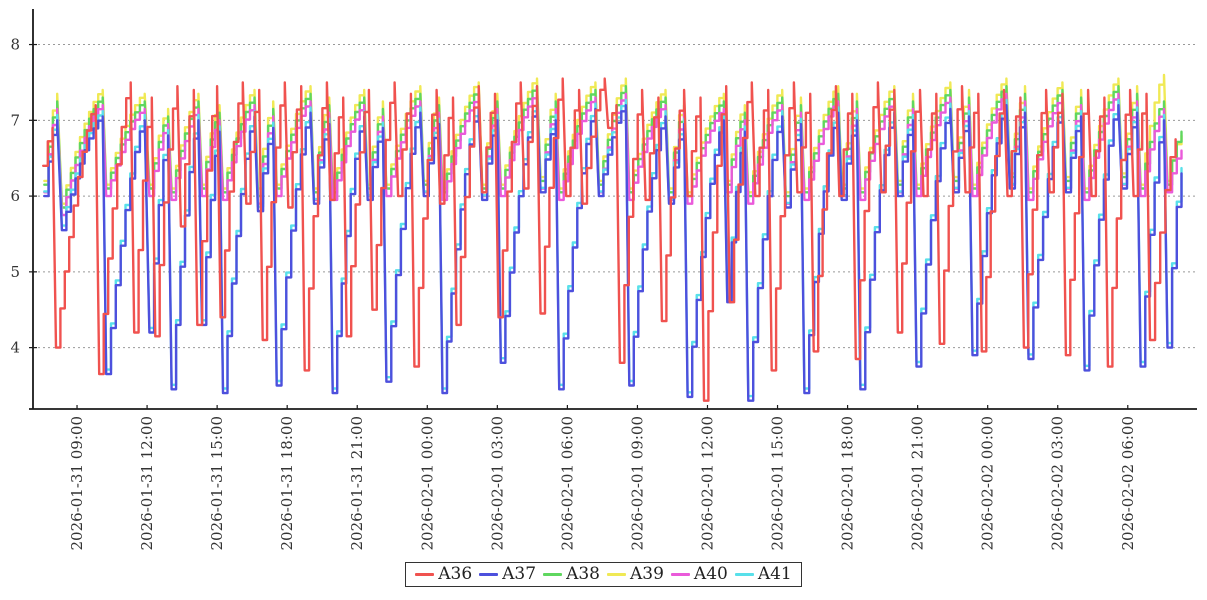 Image resolution: width=1207 pixels, height=600 pixels. What do you see at coordinates (583, 574) in the screenshot?
I see `legend-label-a38: A38` at bounding box center [583, 574].